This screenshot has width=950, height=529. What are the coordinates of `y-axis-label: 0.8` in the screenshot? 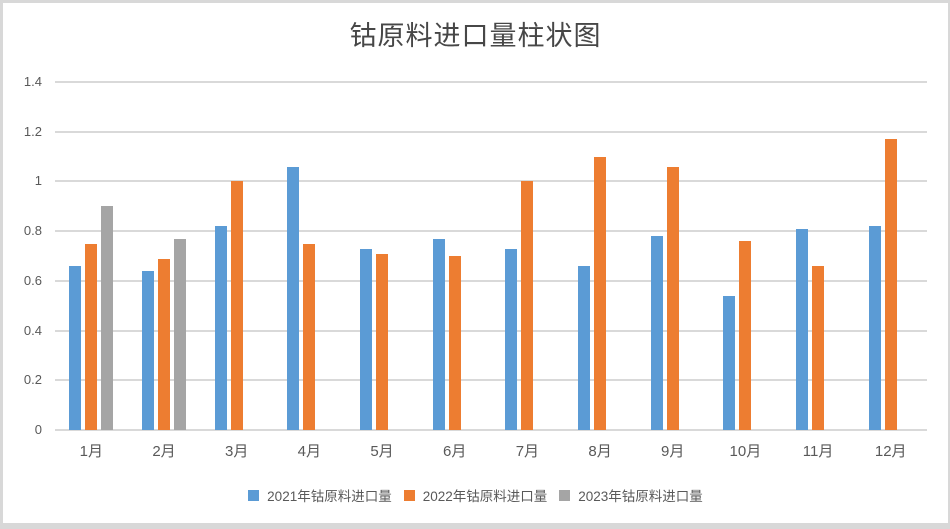 It's located at (32, 231).